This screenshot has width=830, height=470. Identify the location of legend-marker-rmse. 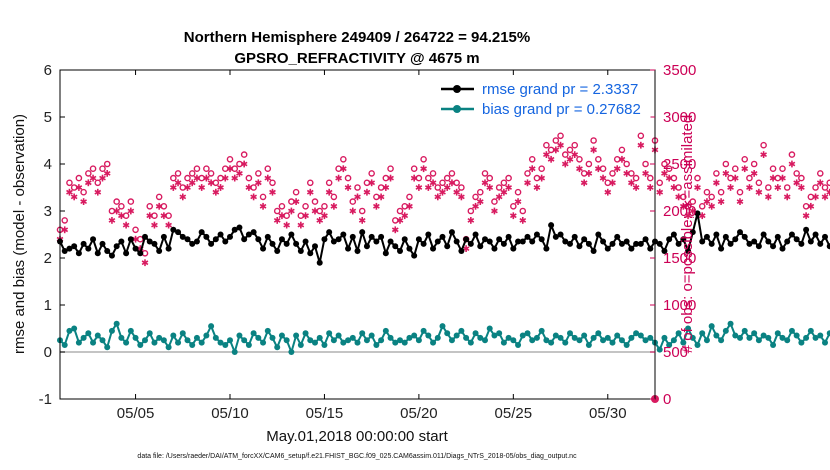
(457, 89).